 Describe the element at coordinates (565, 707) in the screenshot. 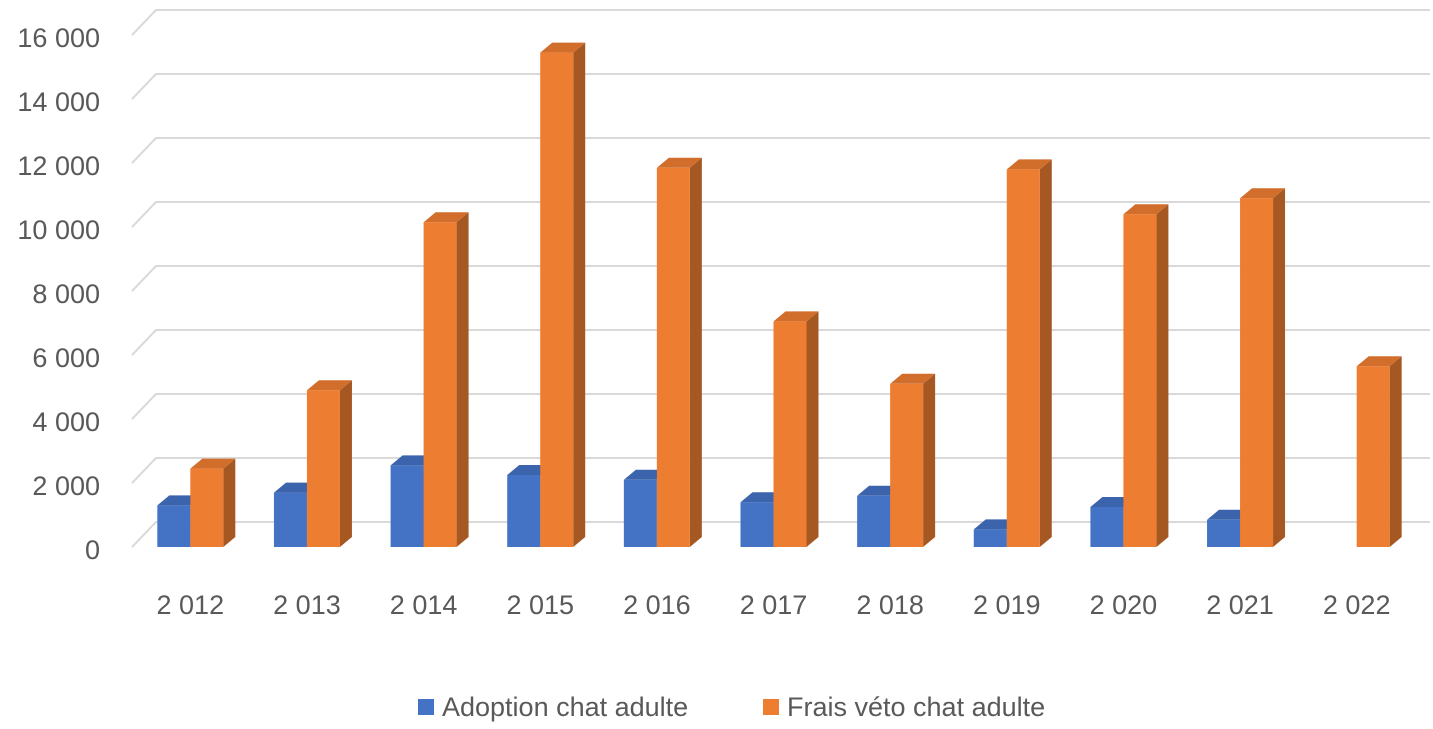

I see `legend-label: Adoption chat adulte` at that location.